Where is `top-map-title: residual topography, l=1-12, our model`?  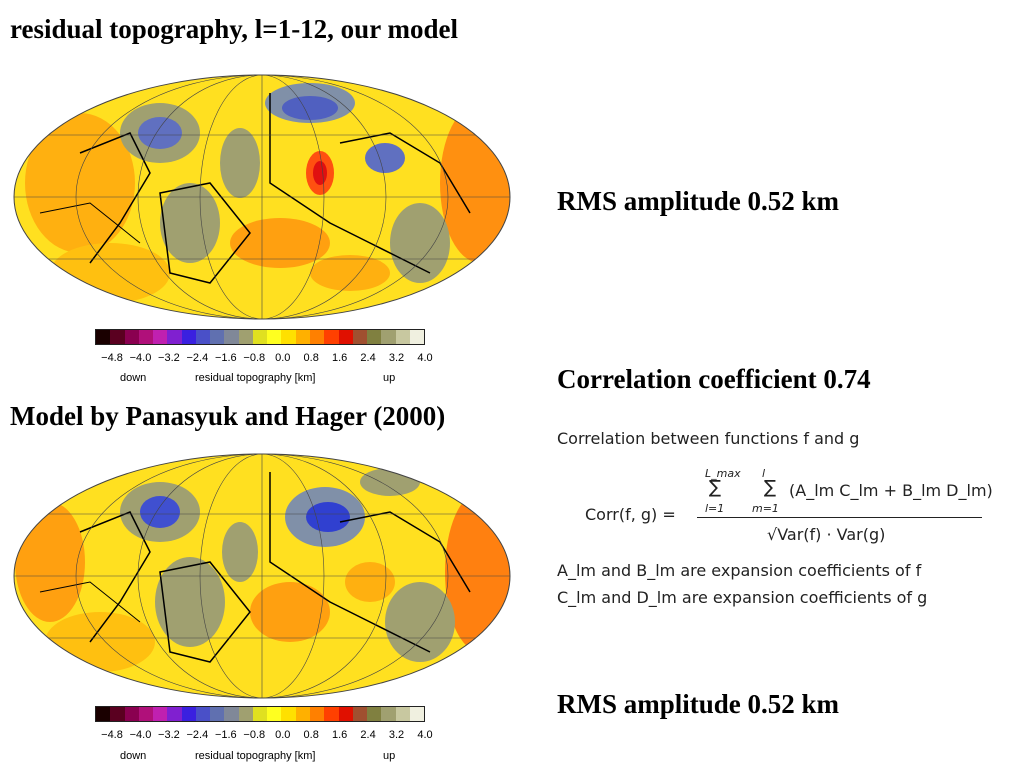
top-map-title: residual topography, l=1-12, our model is located at coordinates (234, 29).